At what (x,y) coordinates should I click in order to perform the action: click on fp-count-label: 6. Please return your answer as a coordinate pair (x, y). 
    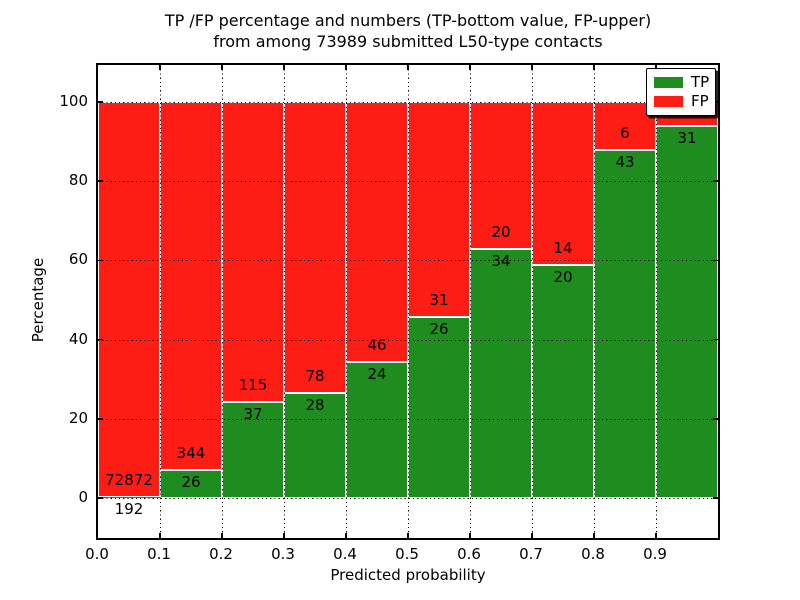
    Looking at the image, I should click on (625, 133).